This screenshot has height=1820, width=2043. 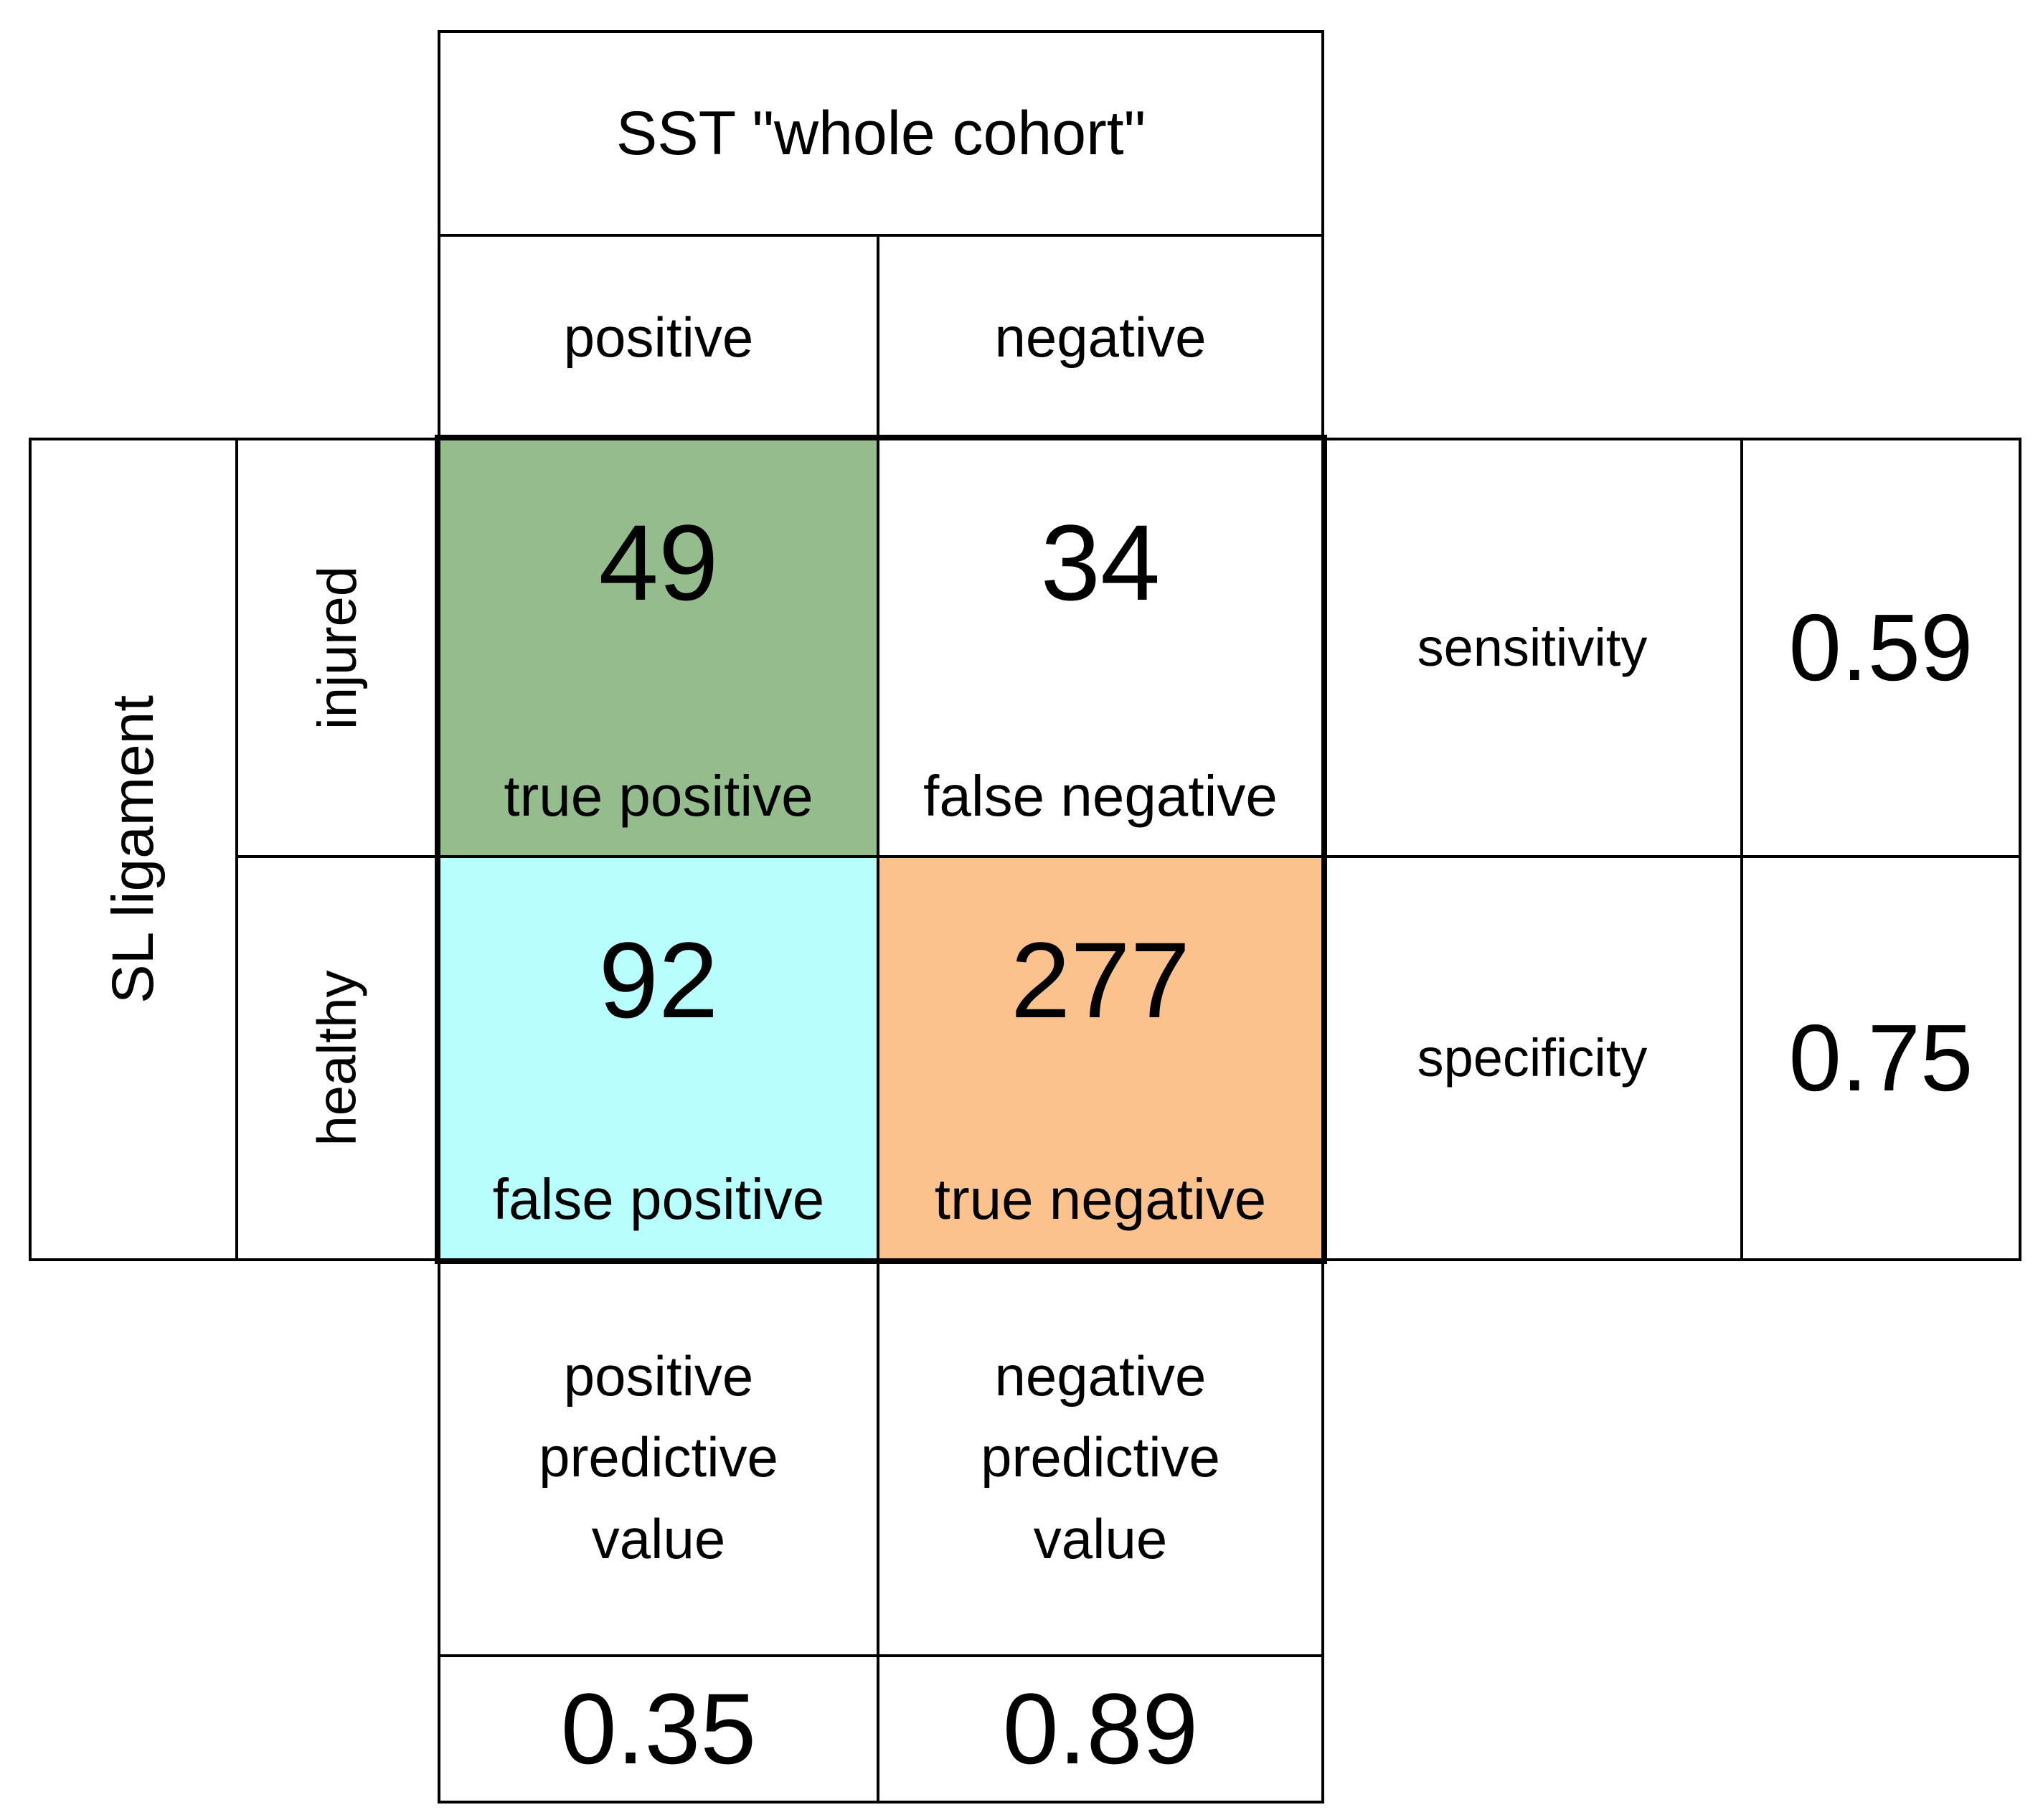 I want to click on row-header-injured: injured, so click(x=337, y=648).